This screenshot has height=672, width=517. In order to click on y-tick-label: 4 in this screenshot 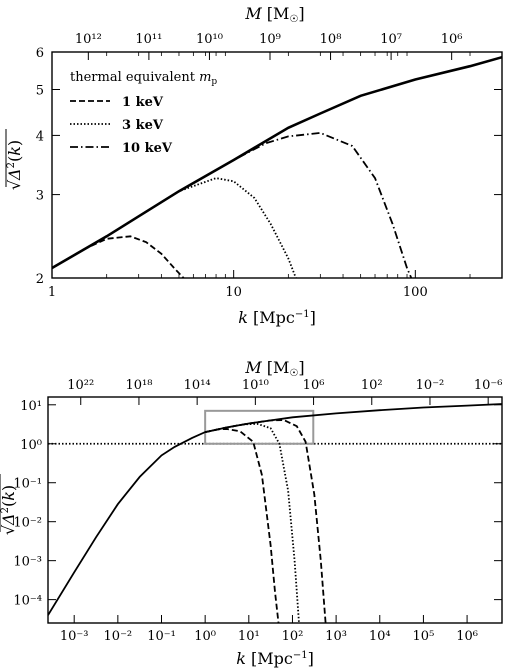, I will do `click(40, 136)`.